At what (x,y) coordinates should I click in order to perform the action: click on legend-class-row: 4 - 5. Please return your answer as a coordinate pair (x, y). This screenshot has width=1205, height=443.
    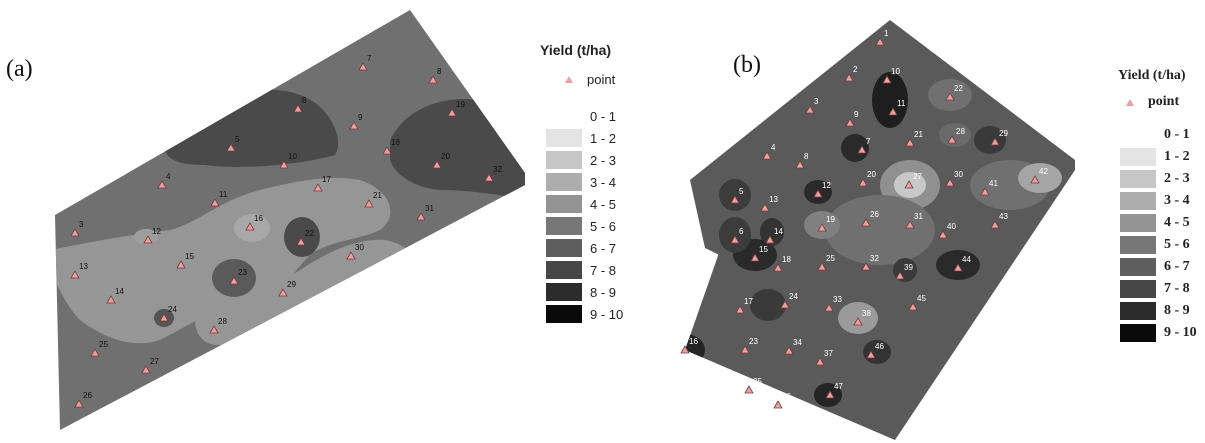
    Looking at the image, I should click on (584, 204).